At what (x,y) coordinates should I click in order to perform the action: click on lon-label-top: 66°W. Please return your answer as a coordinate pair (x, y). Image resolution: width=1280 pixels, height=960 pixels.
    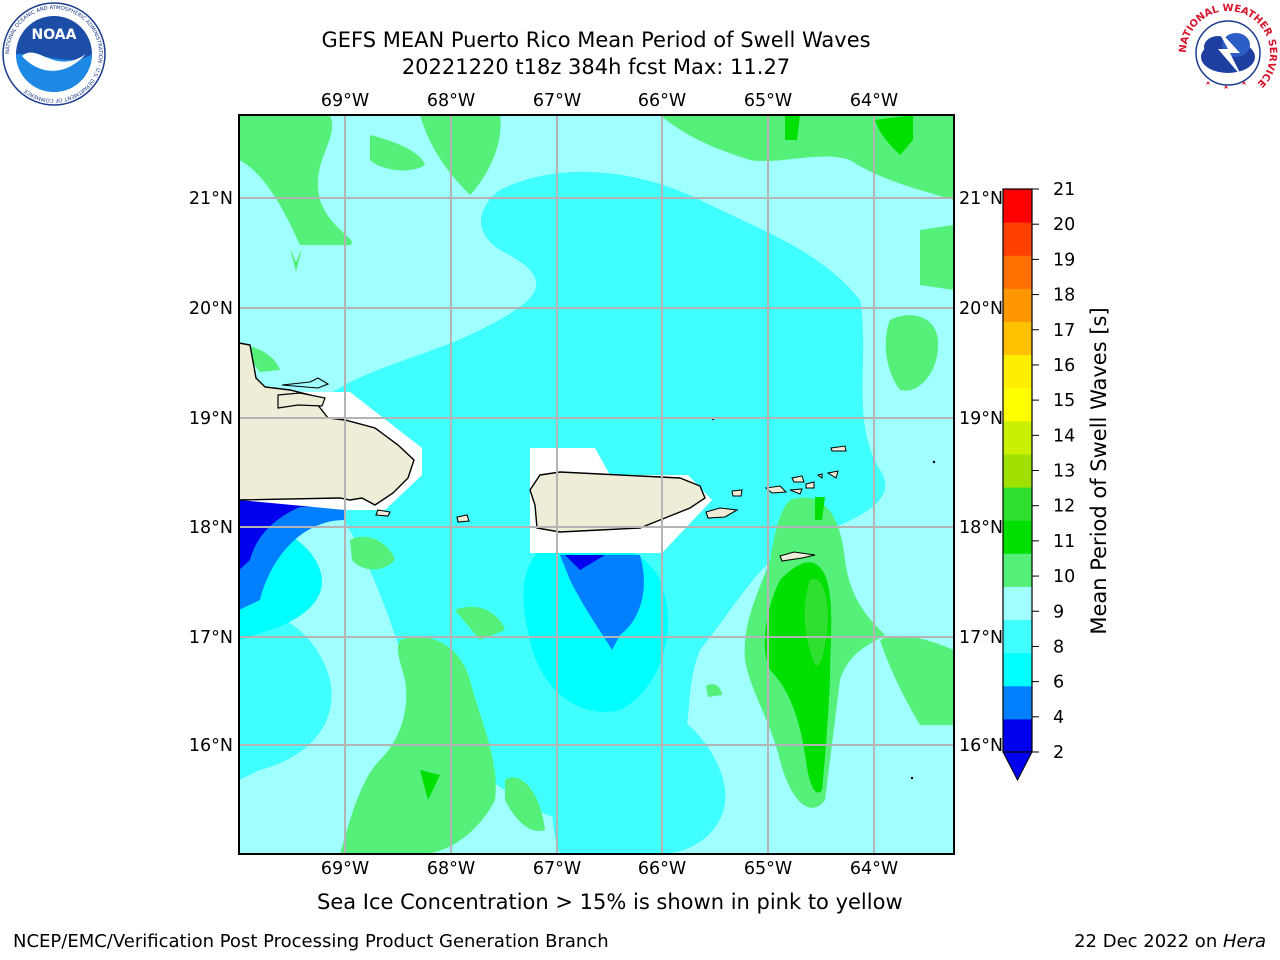
    Looking at the image, I should click on (662, 101).